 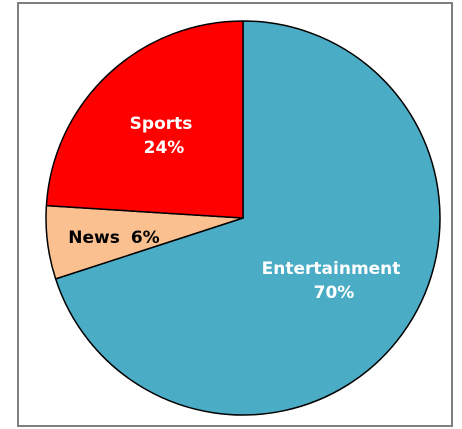 What do you see at coordinates (145, 238) in the screenshot?
I see `label-news-value: 6%` at bounding box center [145, 238].